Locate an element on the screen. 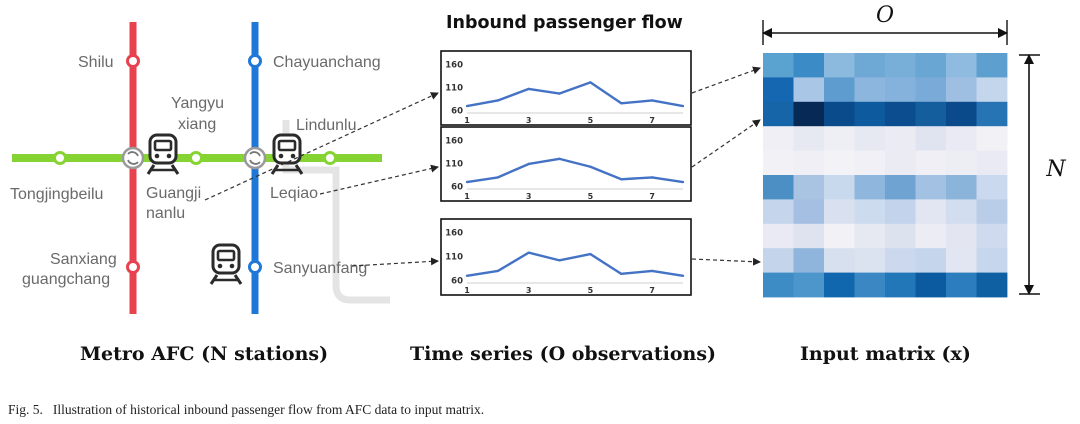  station-tongjingbeilu is located at coordinates (60, 158).